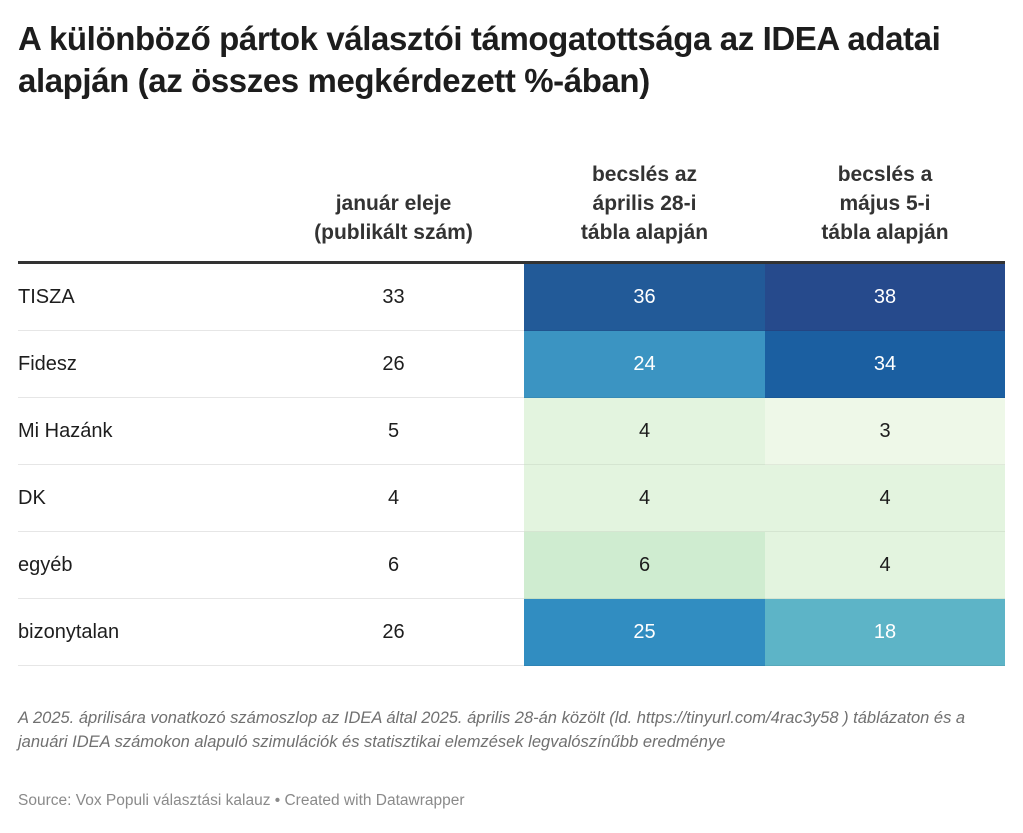  What do you see at coordinates (644, 565) in the screenshot?
I see `heatmap-cell: 6` at bounding box center [644, 565].